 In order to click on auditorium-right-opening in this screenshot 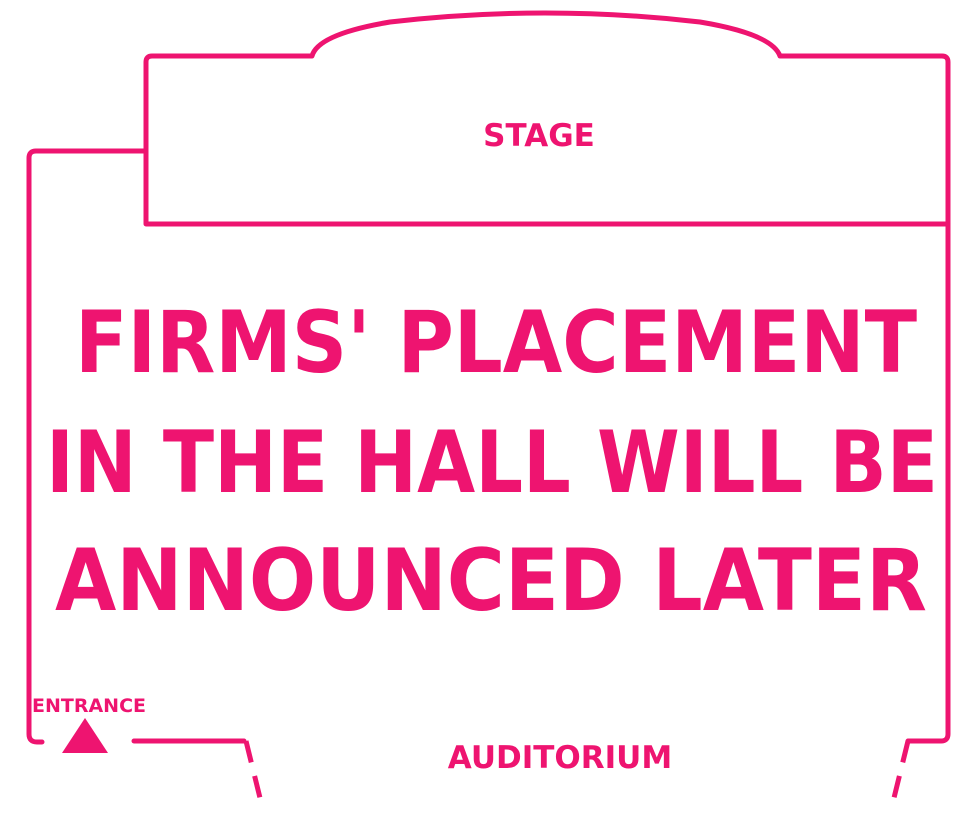, I will do `click(900, 773)`.